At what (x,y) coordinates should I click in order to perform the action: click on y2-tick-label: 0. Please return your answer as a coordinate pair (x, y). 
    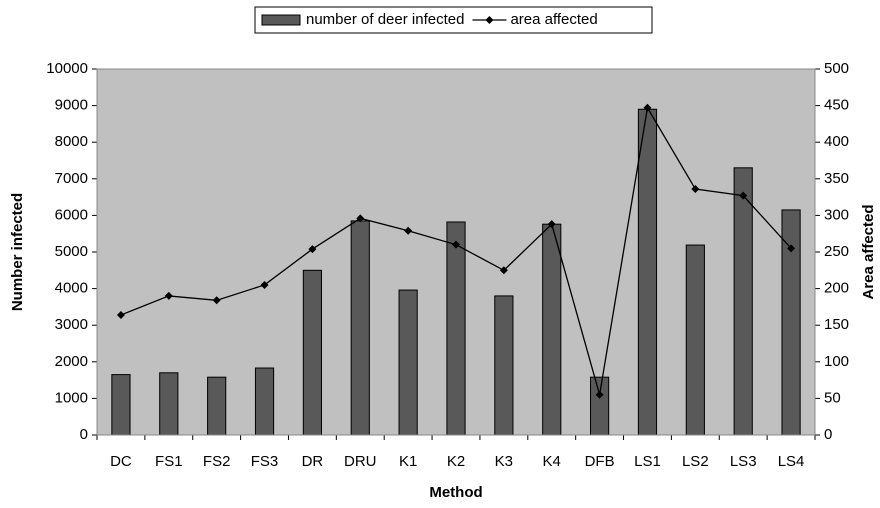
    Looking at the image, I should click on (828, 434).